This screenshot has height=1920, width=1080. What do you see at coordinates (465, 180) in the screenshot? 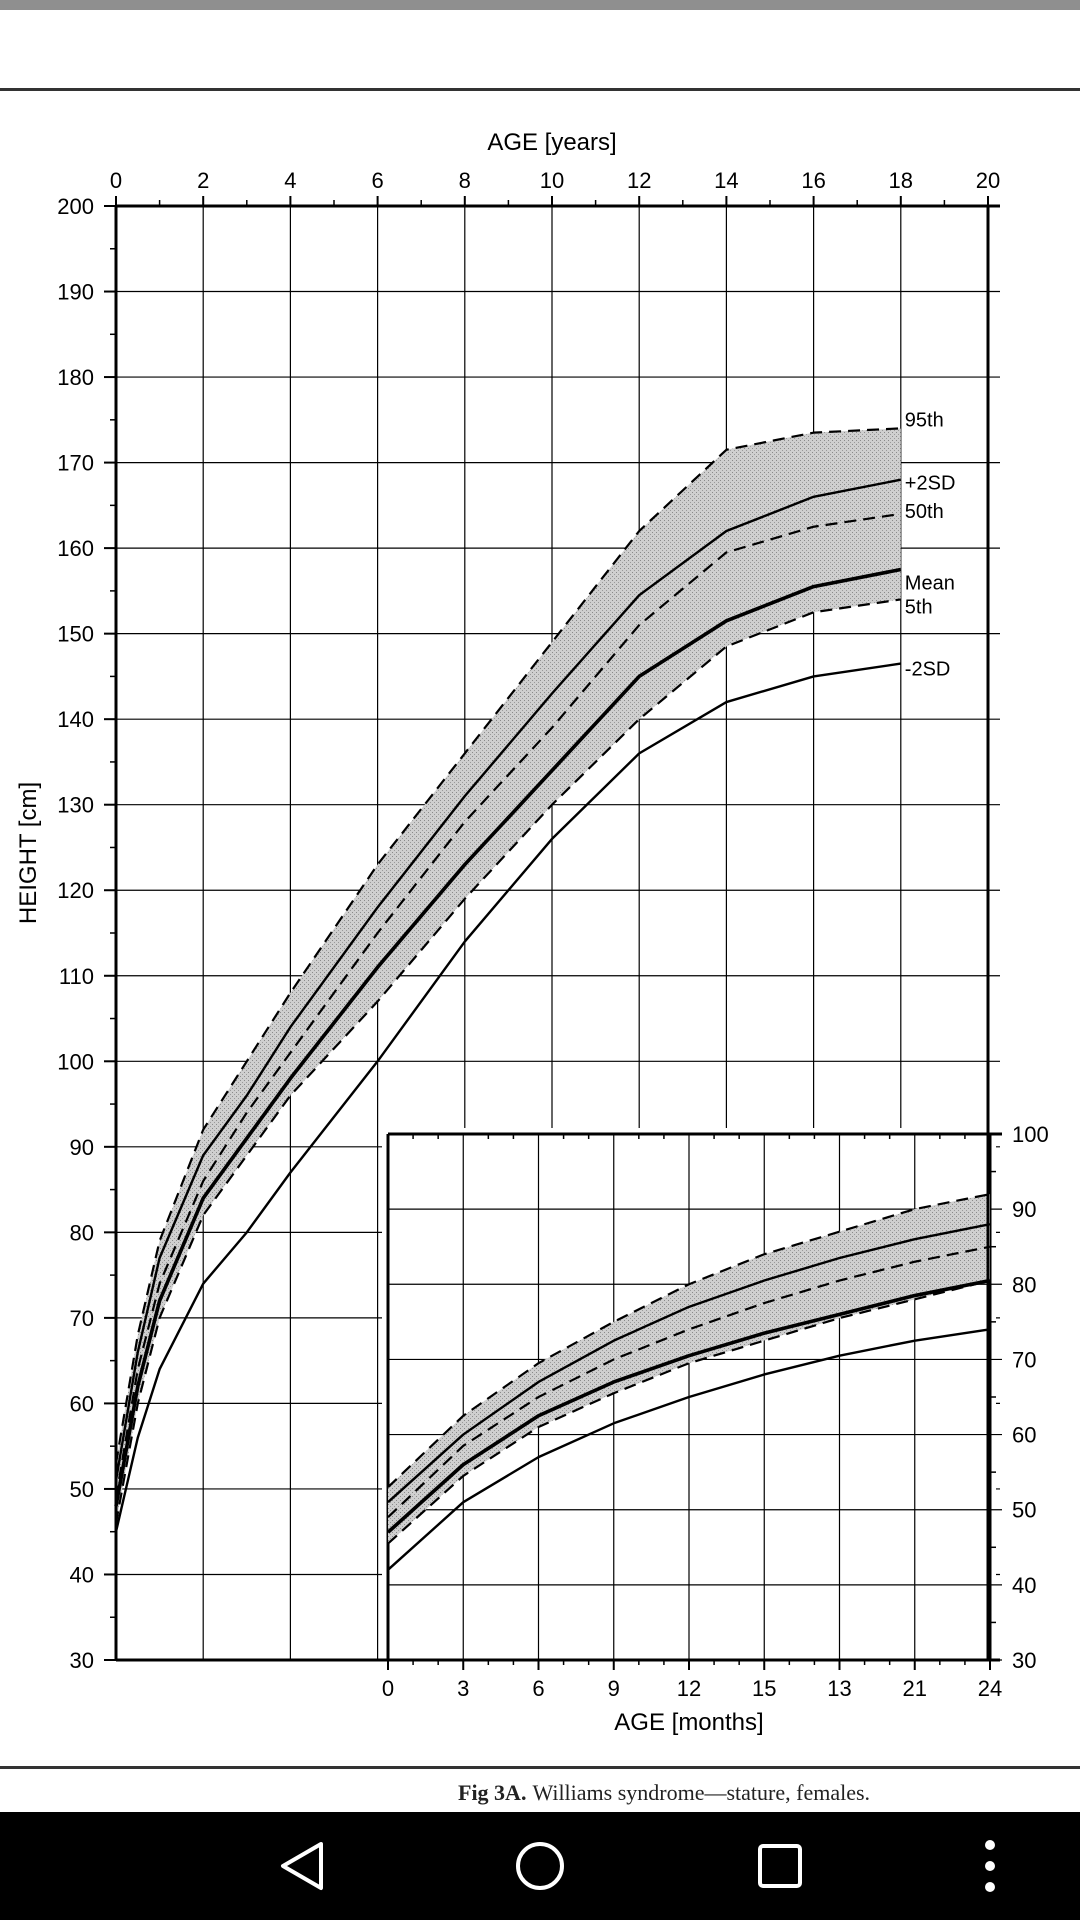
I see `main-x-tick-label: 8` at bounding box center [465, 180].